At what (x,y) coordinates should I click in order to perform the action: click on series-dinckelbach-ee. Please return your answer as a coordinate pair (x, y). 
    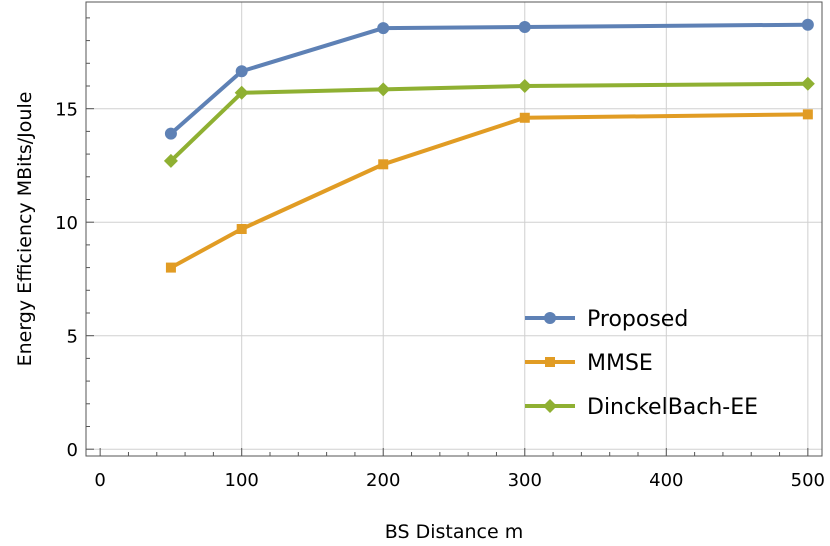
    Looking at the image, I should click on (489, 122).